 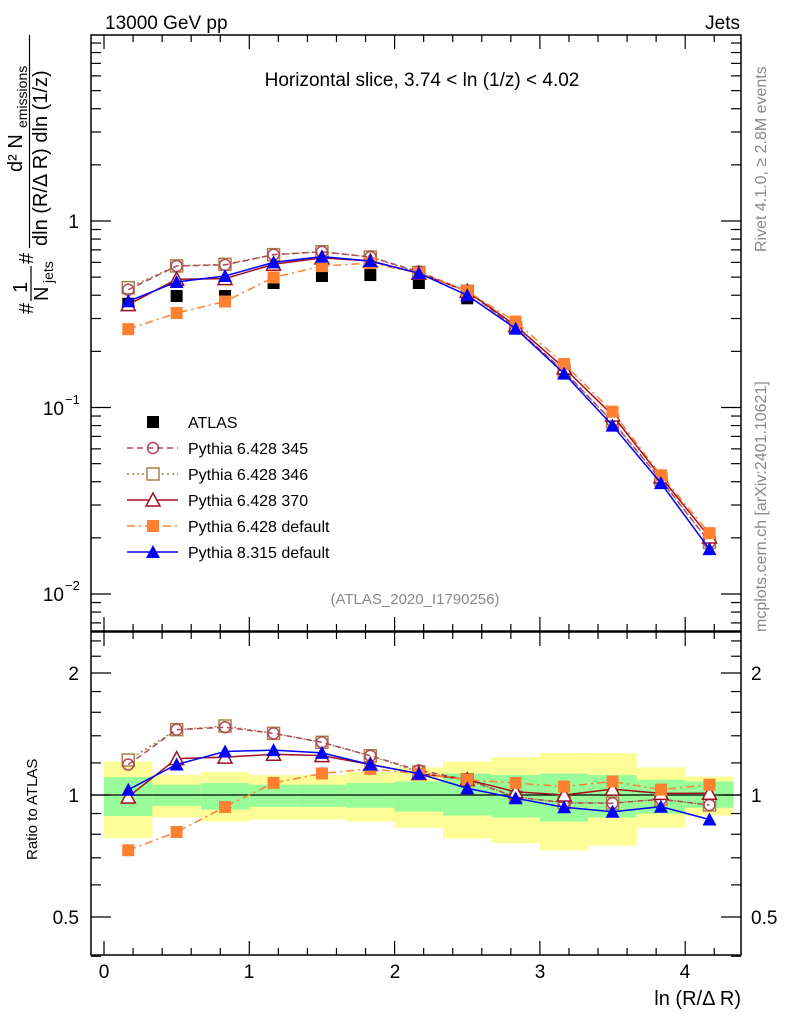 What do you see at coordinates (213, 423) in the screenshot?
I see `legend-label: ATLAS` at bounding box center [213, 423].